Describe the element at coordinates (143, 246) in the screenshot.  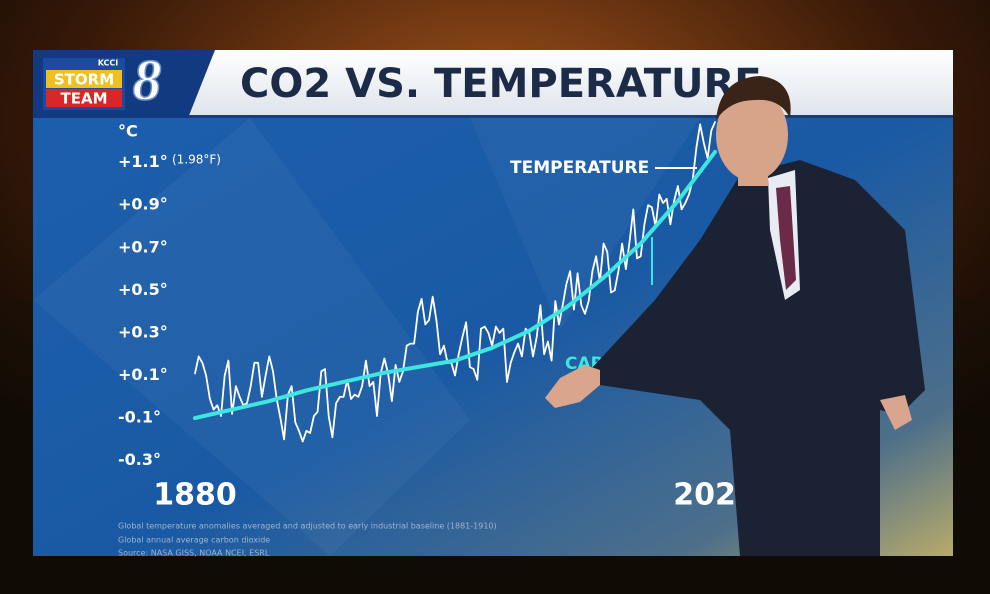
I see `y-tick-label: +0.7°` at that location.